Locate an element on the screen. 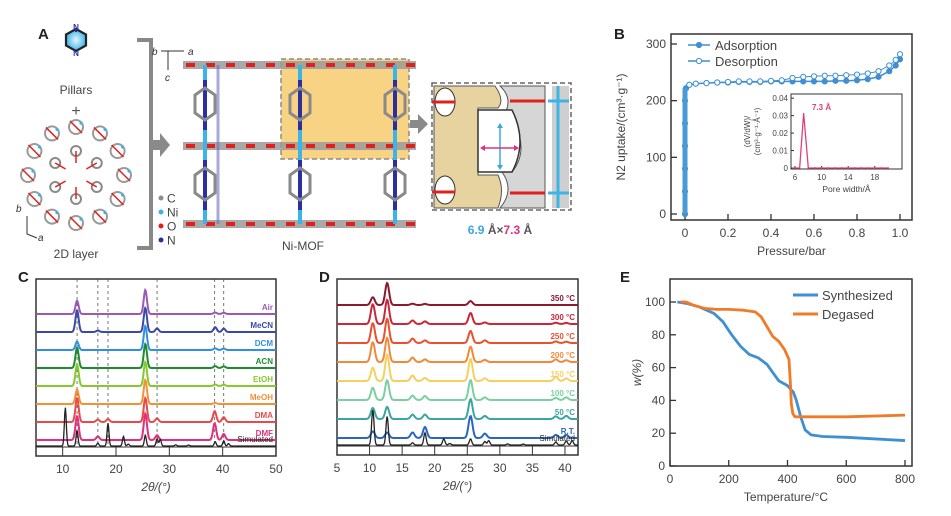 The image size is (951, 516). inset-psd-line is located at coordinates (840, 140).